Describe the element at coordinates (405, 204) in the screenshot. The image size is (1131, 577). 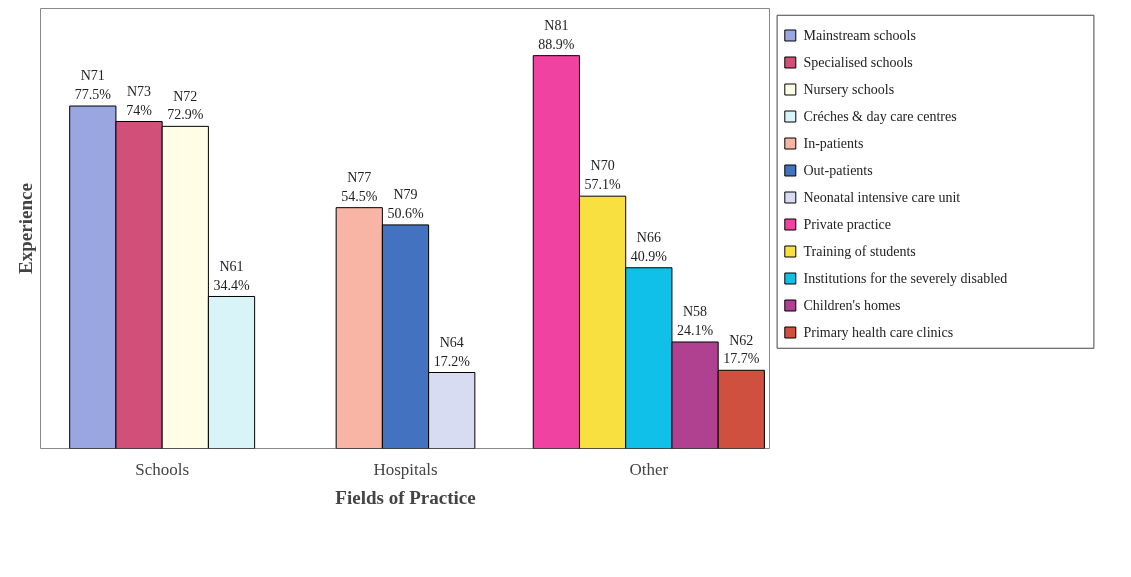
I see `data-label: N79 50.6%` at that location.